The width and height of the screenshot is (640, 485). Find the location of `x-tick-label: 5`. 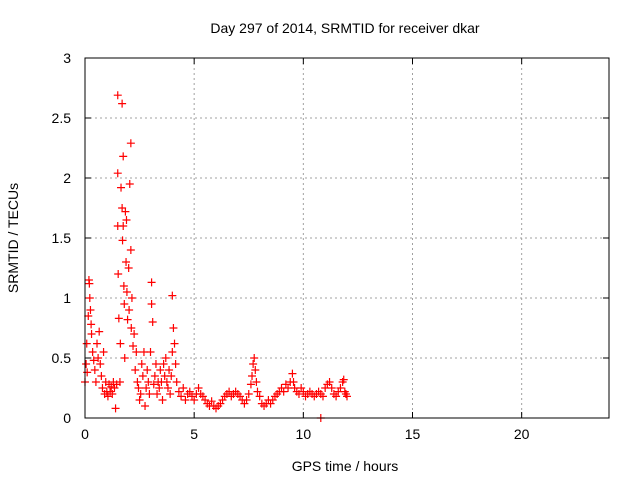

x-tick-label: 5 is located at coordinates (194, 434).